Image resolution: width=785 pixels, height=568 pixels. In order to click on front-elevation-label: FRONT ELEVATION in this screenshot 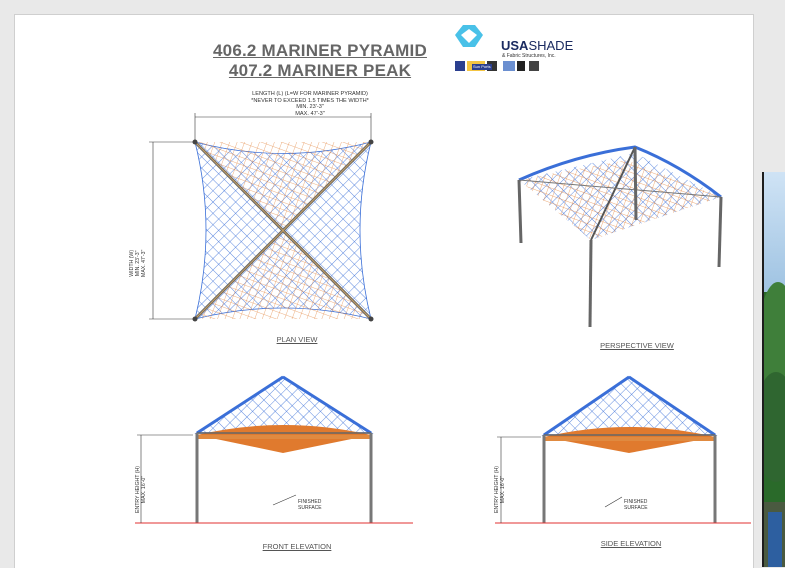, I will do `click(297, 546)`.